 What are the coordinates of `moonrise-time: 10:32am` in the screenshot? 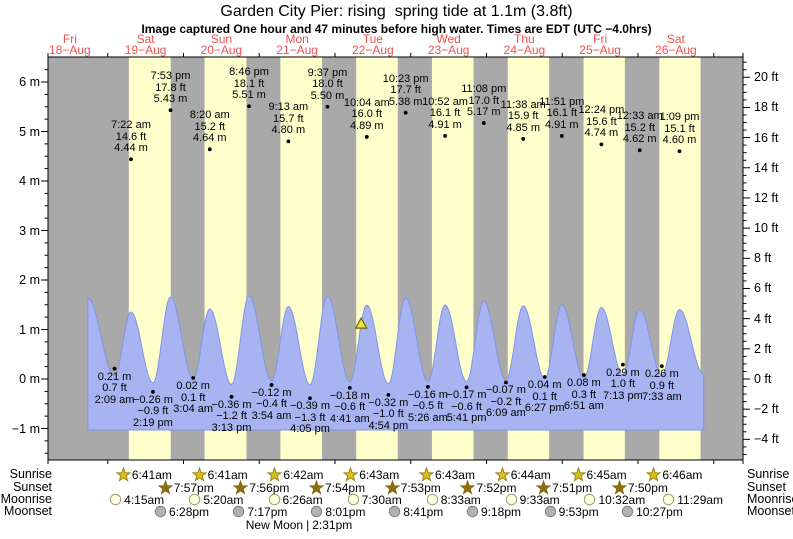 It's located at (622, 499).